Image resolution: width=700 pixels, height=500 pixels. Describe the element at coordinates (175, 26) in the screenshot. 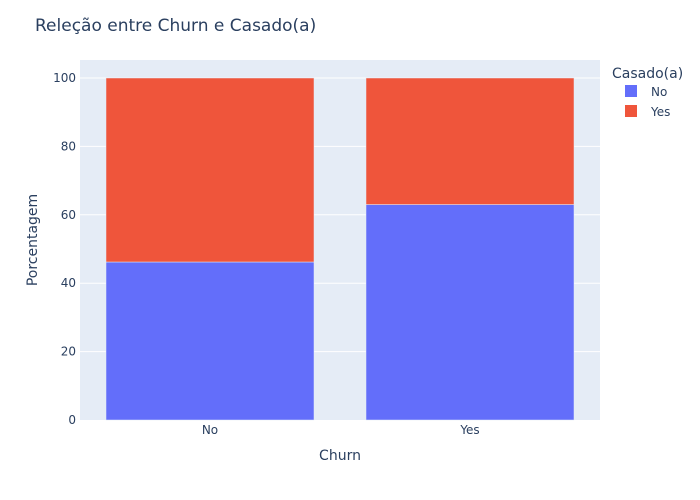

I see `chart-title: Releção entre Churn e Casado(a)` at that location.